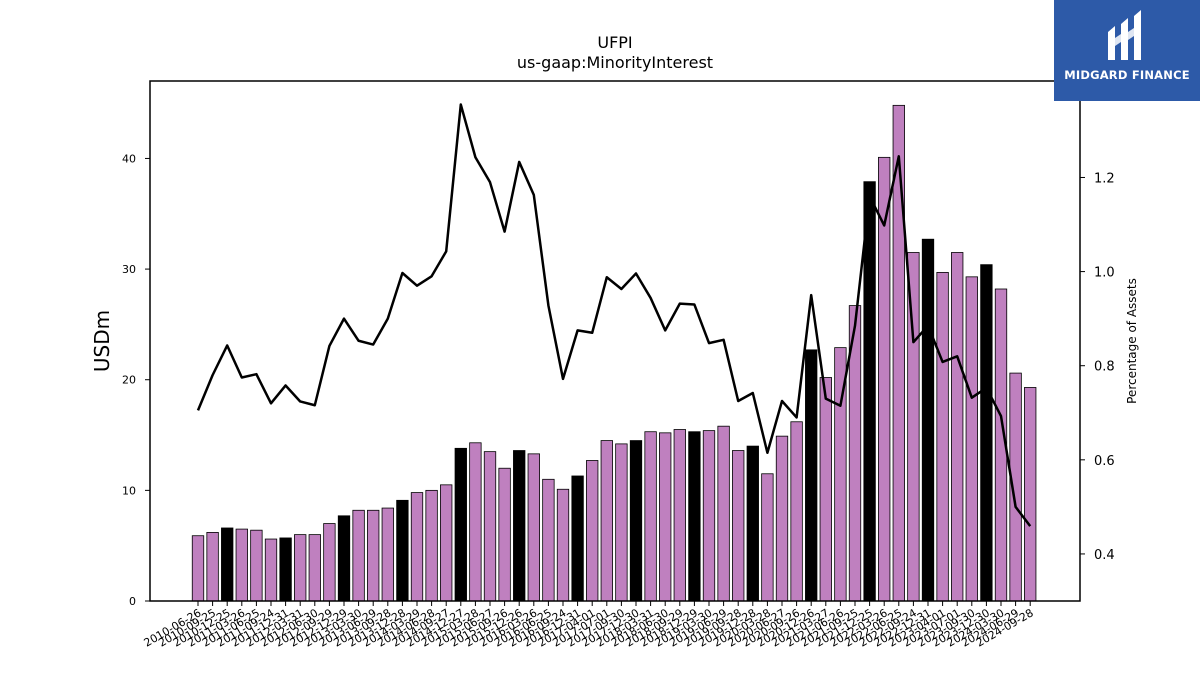 This screenshot has width=1200, height=675. I want to click on left-axis-tick-label: 0, so click(132, 601).